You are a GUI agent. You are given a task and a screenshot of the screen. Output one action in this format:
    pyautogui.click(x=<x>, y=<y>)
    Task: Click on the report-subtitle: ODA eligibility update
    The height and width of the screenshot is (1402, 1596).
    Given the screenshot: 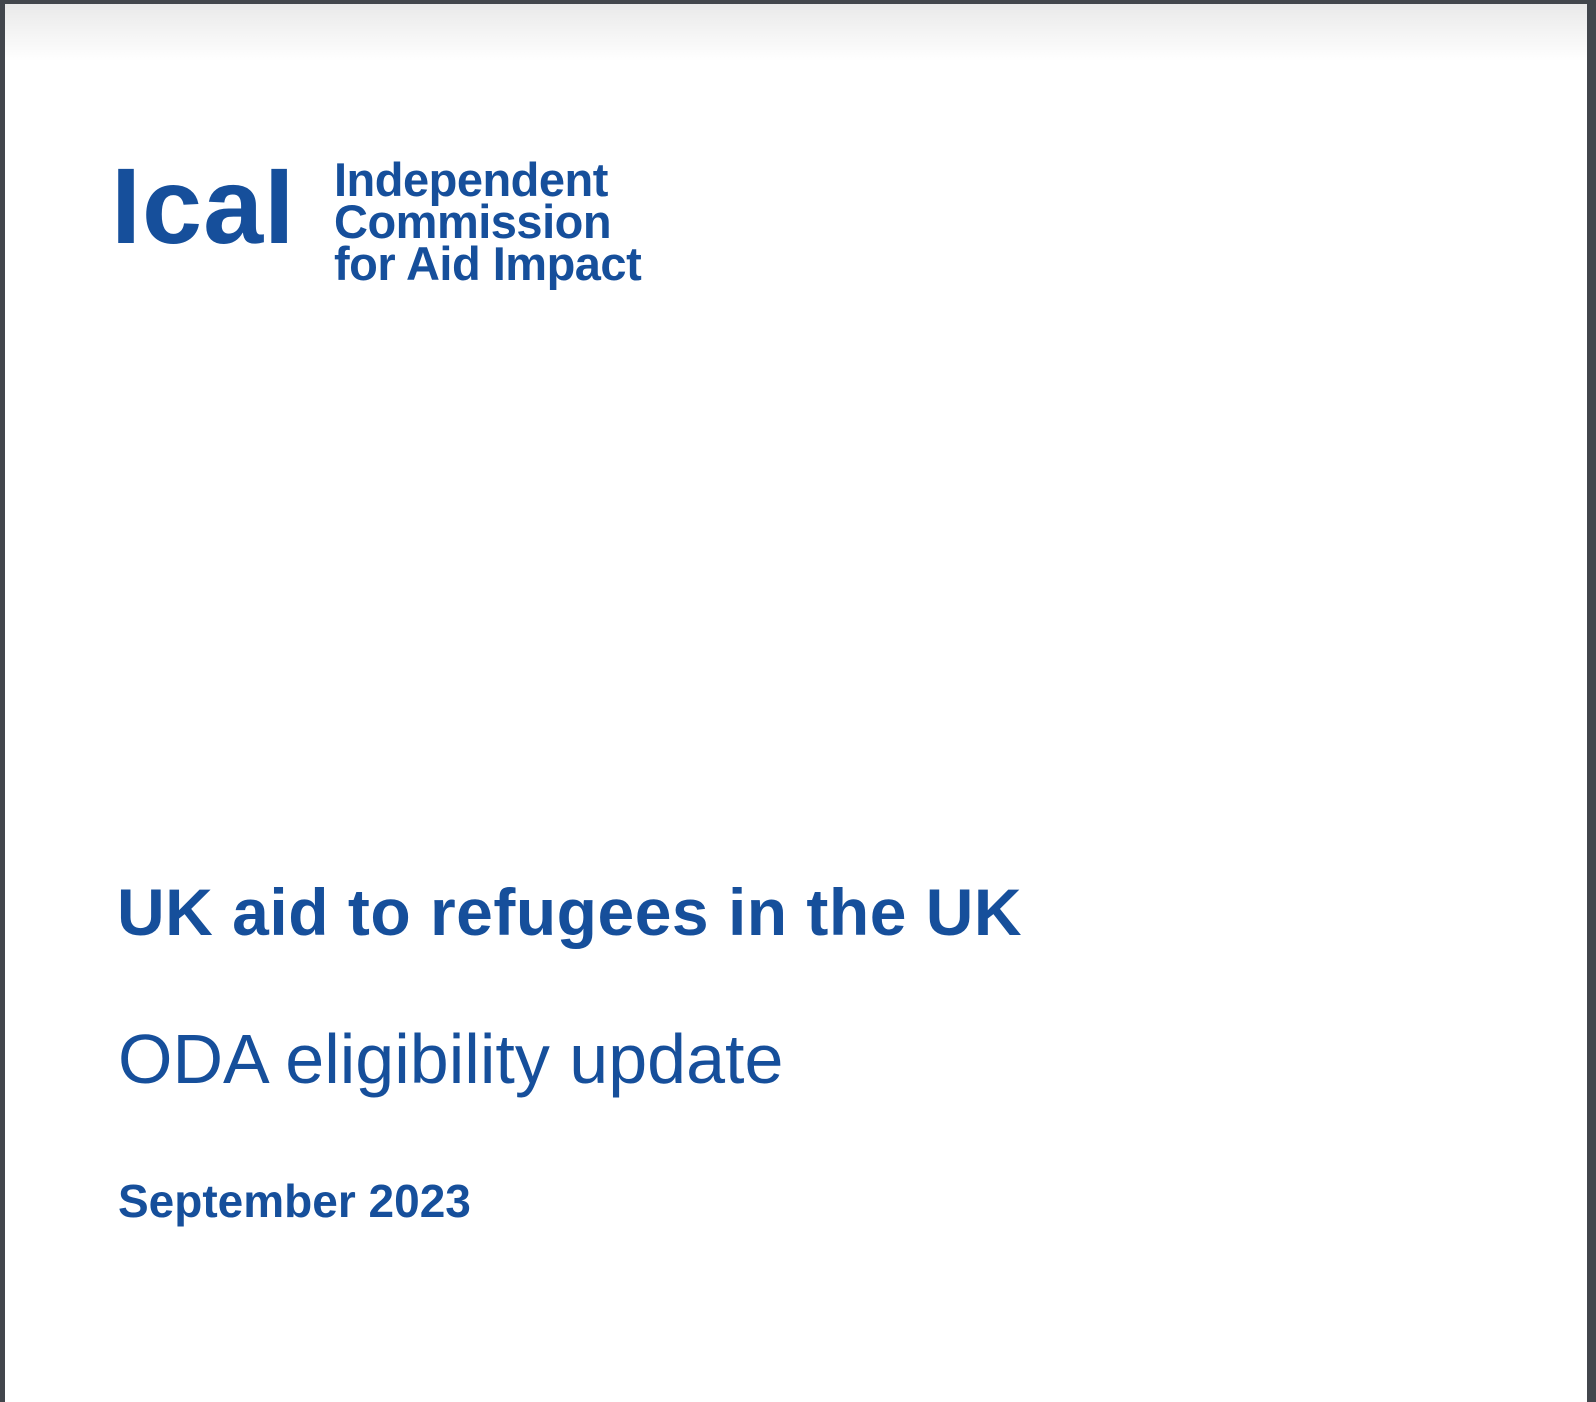 What is the action you would take?
    pyautogui.click(x=451, y=1059)
    